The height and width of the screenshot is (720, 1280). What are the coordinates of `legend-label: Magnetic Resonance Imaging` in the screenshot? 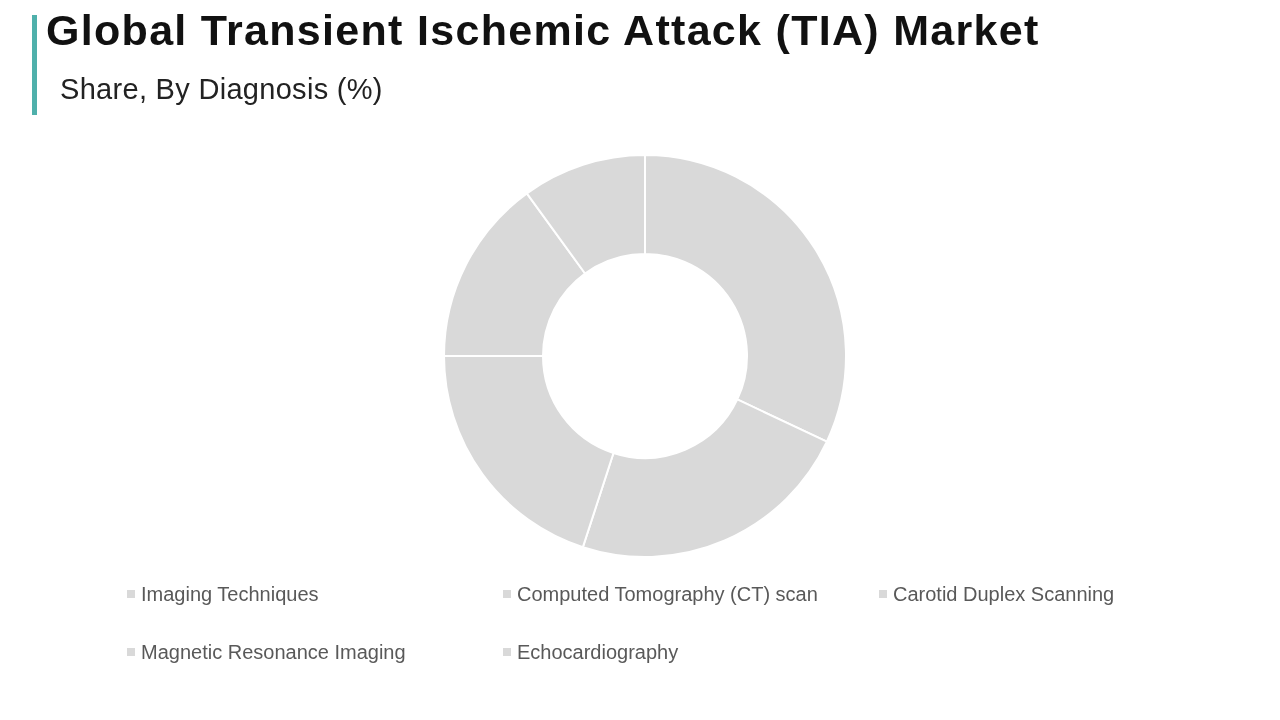 It's located at (273, 652).